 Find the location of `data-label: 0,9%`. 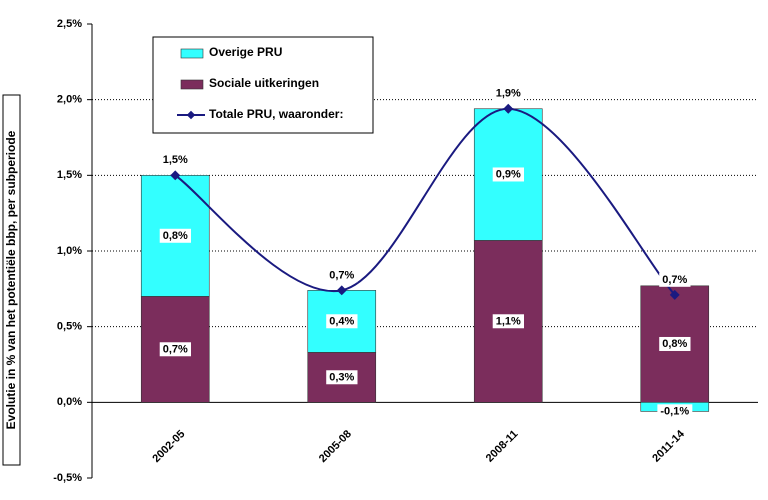

data-label: 0,9% is located at coordinates (508, 174).